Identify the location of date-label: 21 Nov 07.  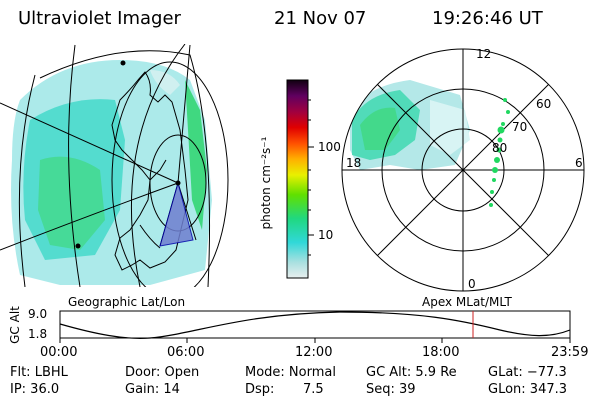
(320, 18).